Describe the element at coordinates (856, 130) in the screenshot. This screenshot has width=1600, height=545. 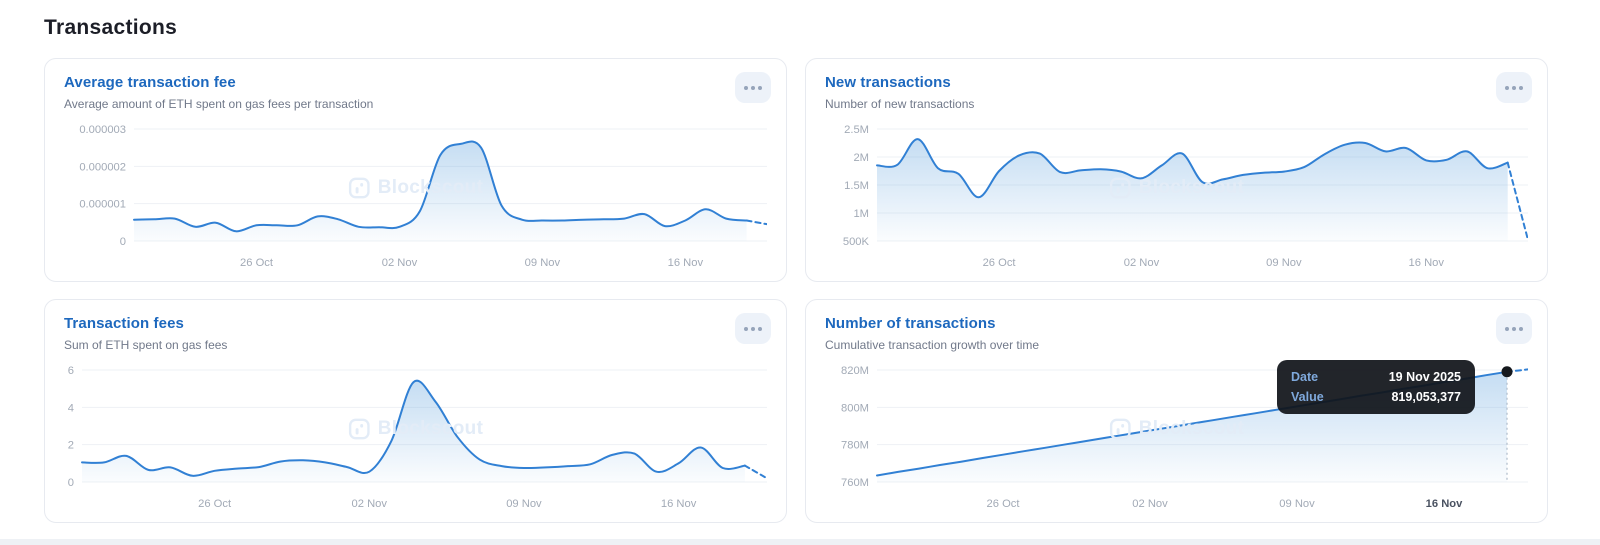
I see `svg-text: 2.5M` at that location.